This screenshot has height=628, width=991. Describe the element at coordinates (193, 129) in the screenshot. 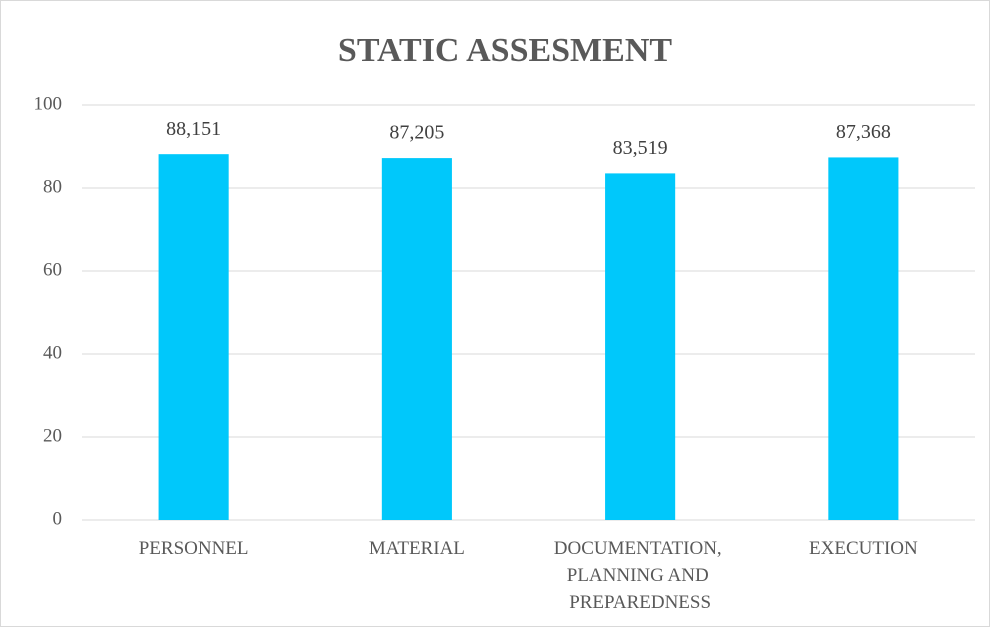

I see `data-label: 88,151` at that location.